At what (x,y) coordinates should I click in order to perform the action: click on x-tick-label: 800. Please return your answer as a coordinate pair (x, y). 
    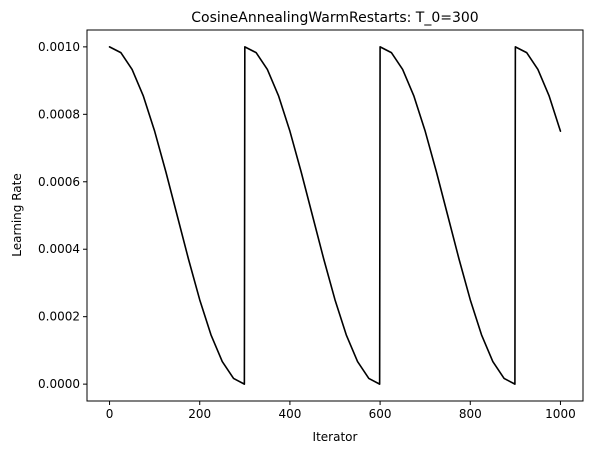
    Looking at the image, I should click on (470, 414).